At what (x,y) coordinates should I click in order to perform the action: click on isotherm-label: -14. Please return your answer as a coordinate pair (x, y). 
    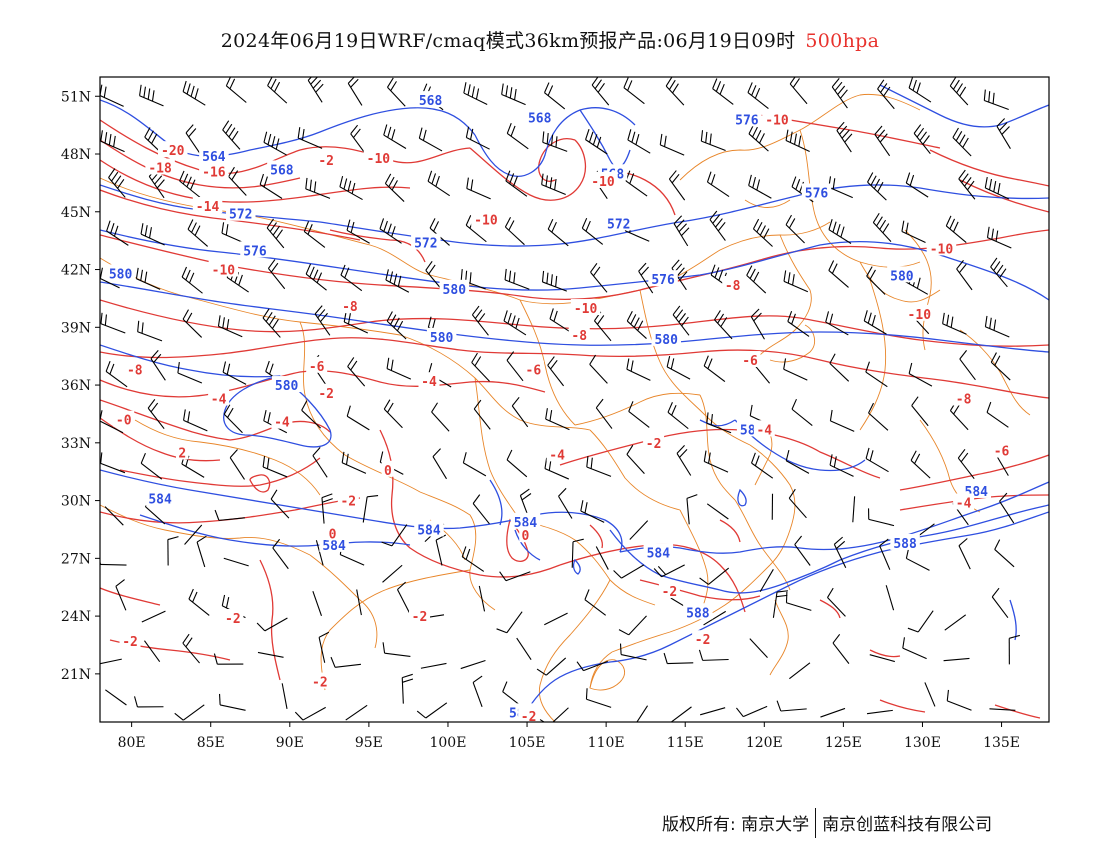
    Looking at the image, I should click on (208, 207).